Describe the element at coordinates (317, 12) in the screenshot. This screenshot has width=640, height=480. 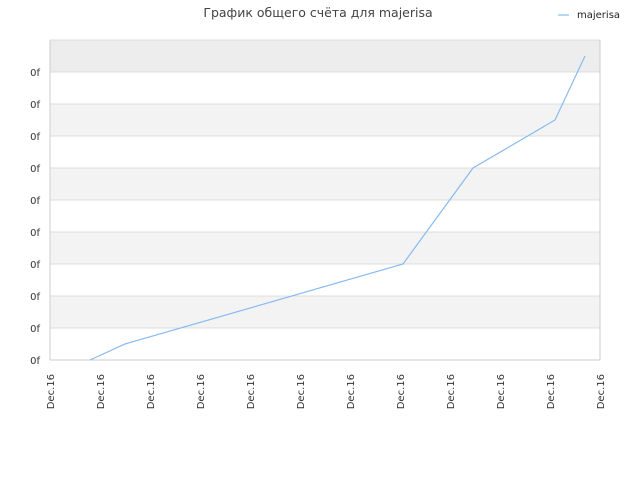
I see `chart-title: График общего счёта для majerisa` at that location.